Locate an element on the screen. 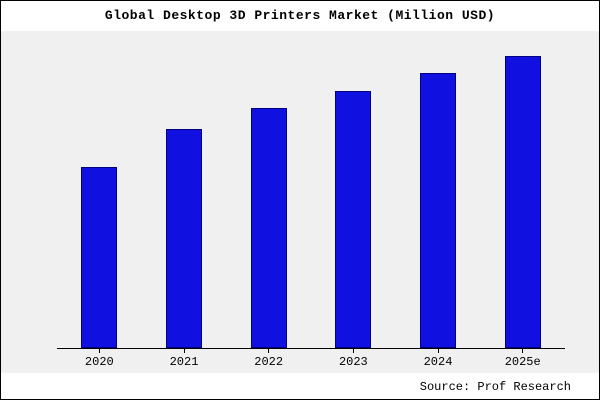  x-tick-label: 2021 is located at coordinates (184, 362).